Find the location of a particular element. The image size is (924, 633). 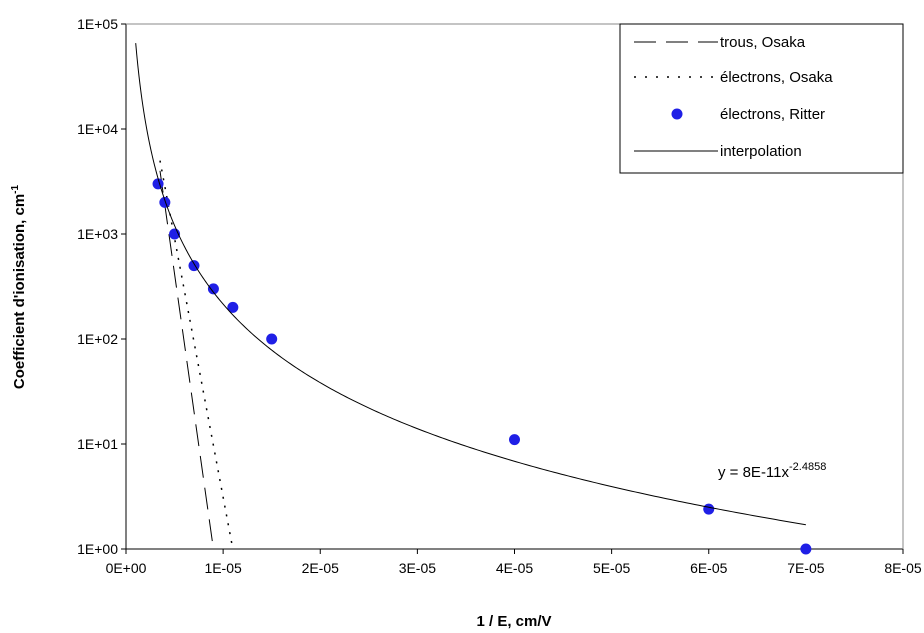

trendline-equation: y = 8E-11x-2.4858 is located at coordinates (772, 471).